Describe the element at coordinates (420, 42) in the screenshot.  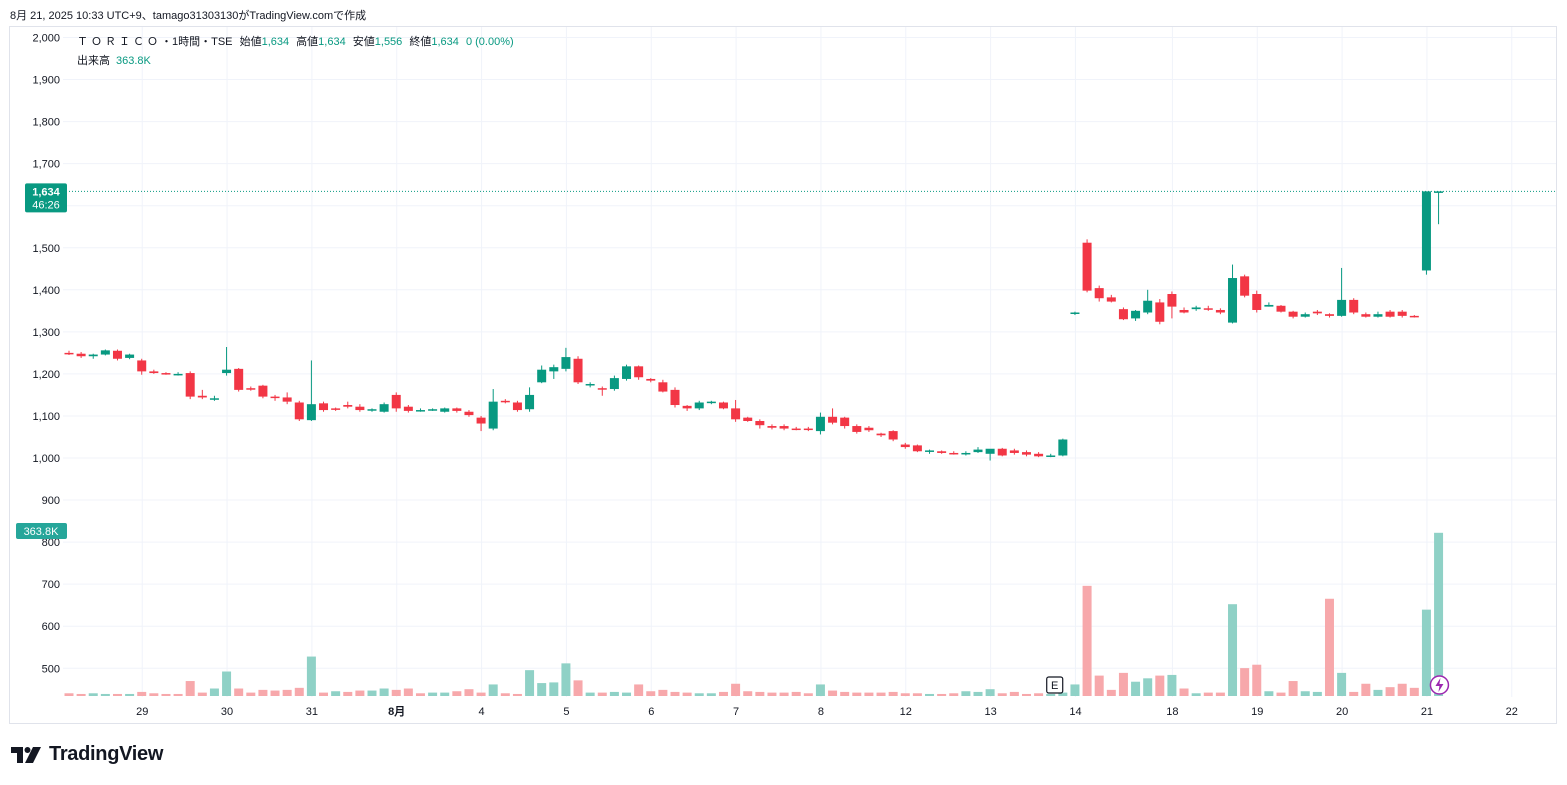
I see `close-label: 終値` at that location.